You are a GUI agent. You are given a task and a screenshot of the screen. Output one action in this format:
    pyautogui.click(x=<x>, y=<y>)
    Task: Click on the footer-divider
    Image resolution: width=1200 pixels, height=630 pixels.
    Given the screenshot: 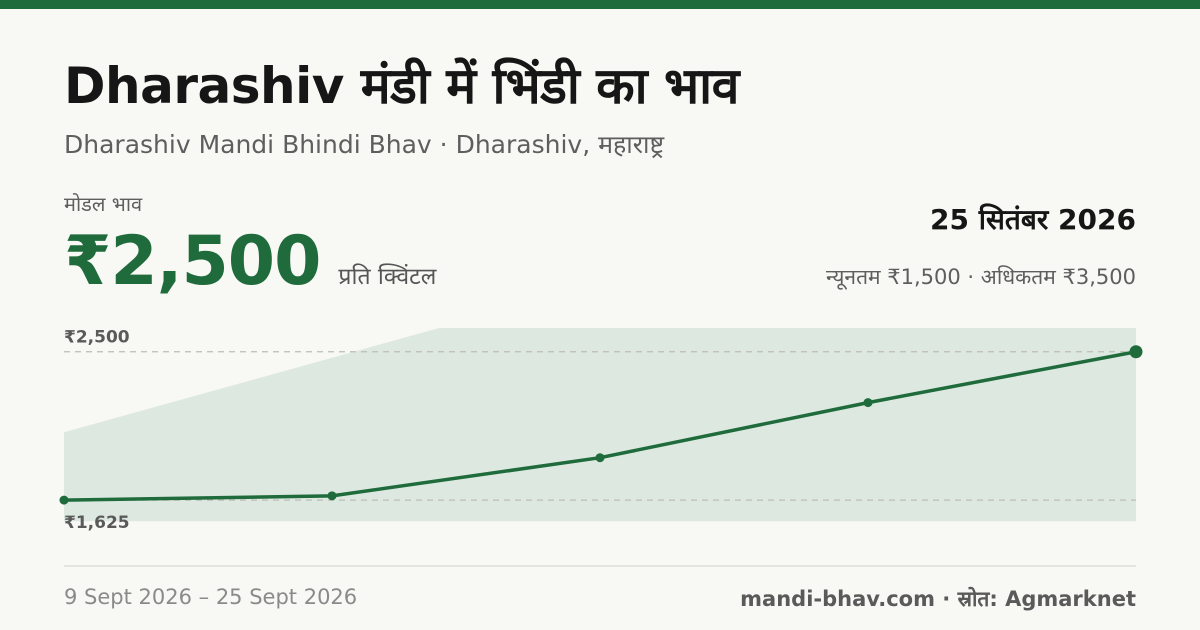 What is the action you would take?
    pyautogui.click(x=600, y=566)
    